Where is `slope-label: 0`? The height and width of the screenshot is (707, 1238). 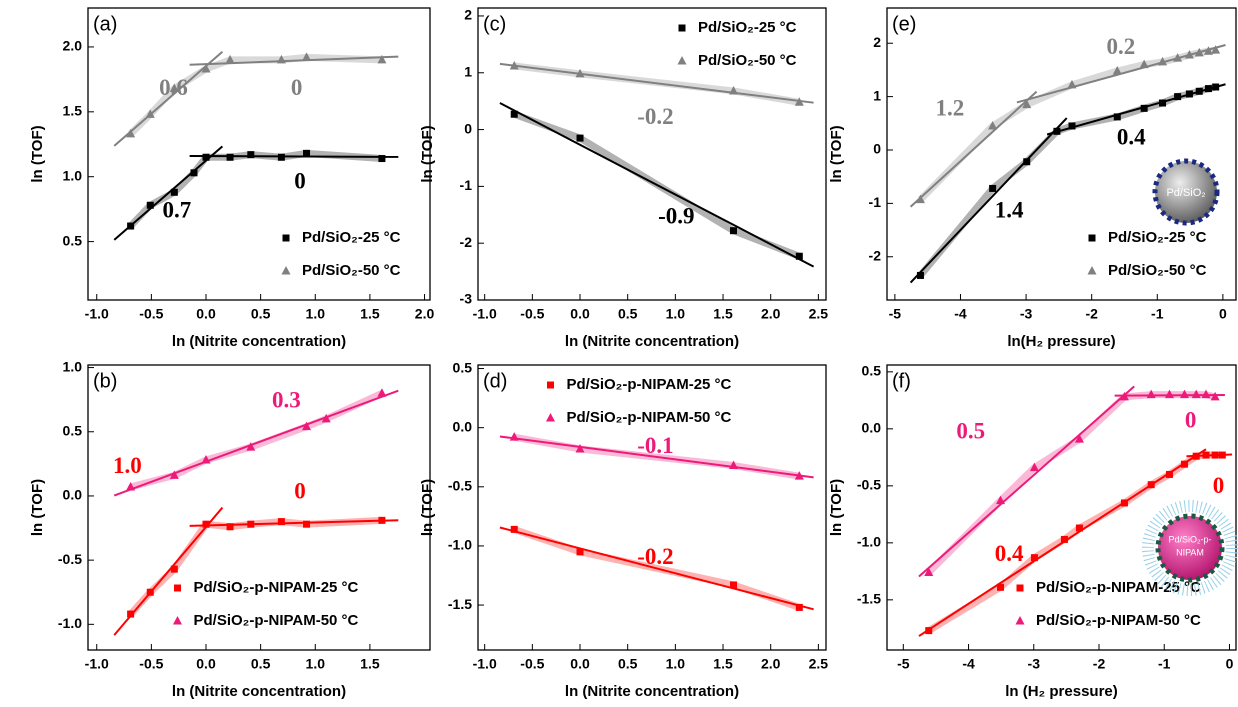
slope-label: 0 is located at coordinates (1219, 485).